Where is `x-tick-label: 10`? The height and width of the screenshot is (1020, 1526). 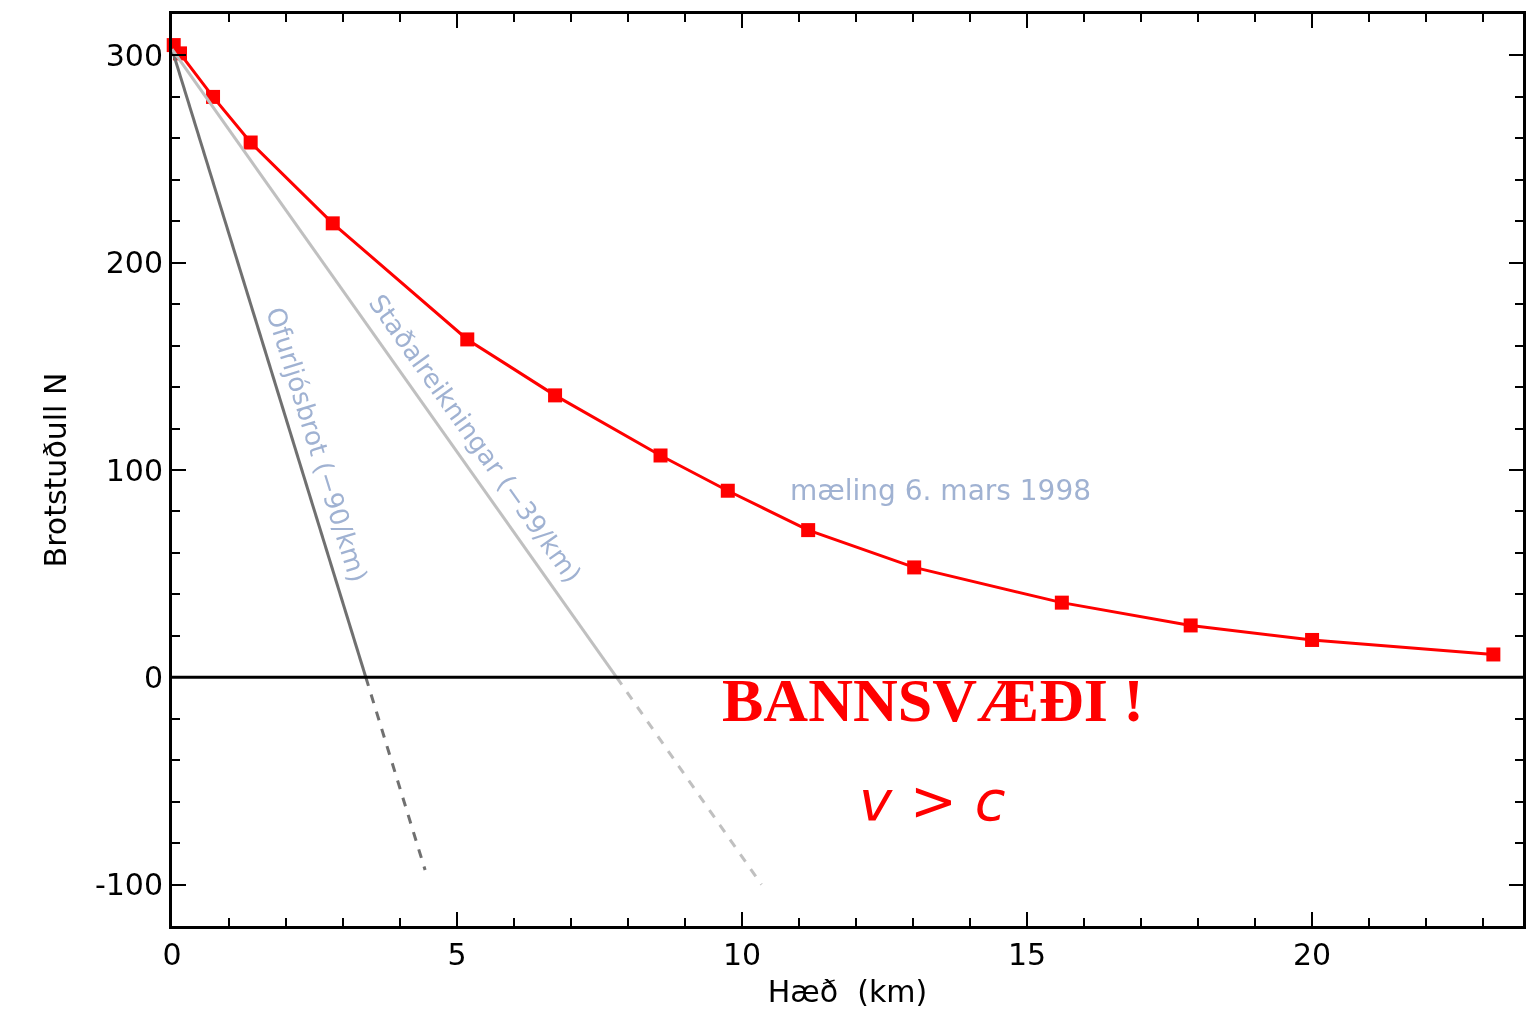
x-tick-label: 10 is located at coordinates (742, 954).